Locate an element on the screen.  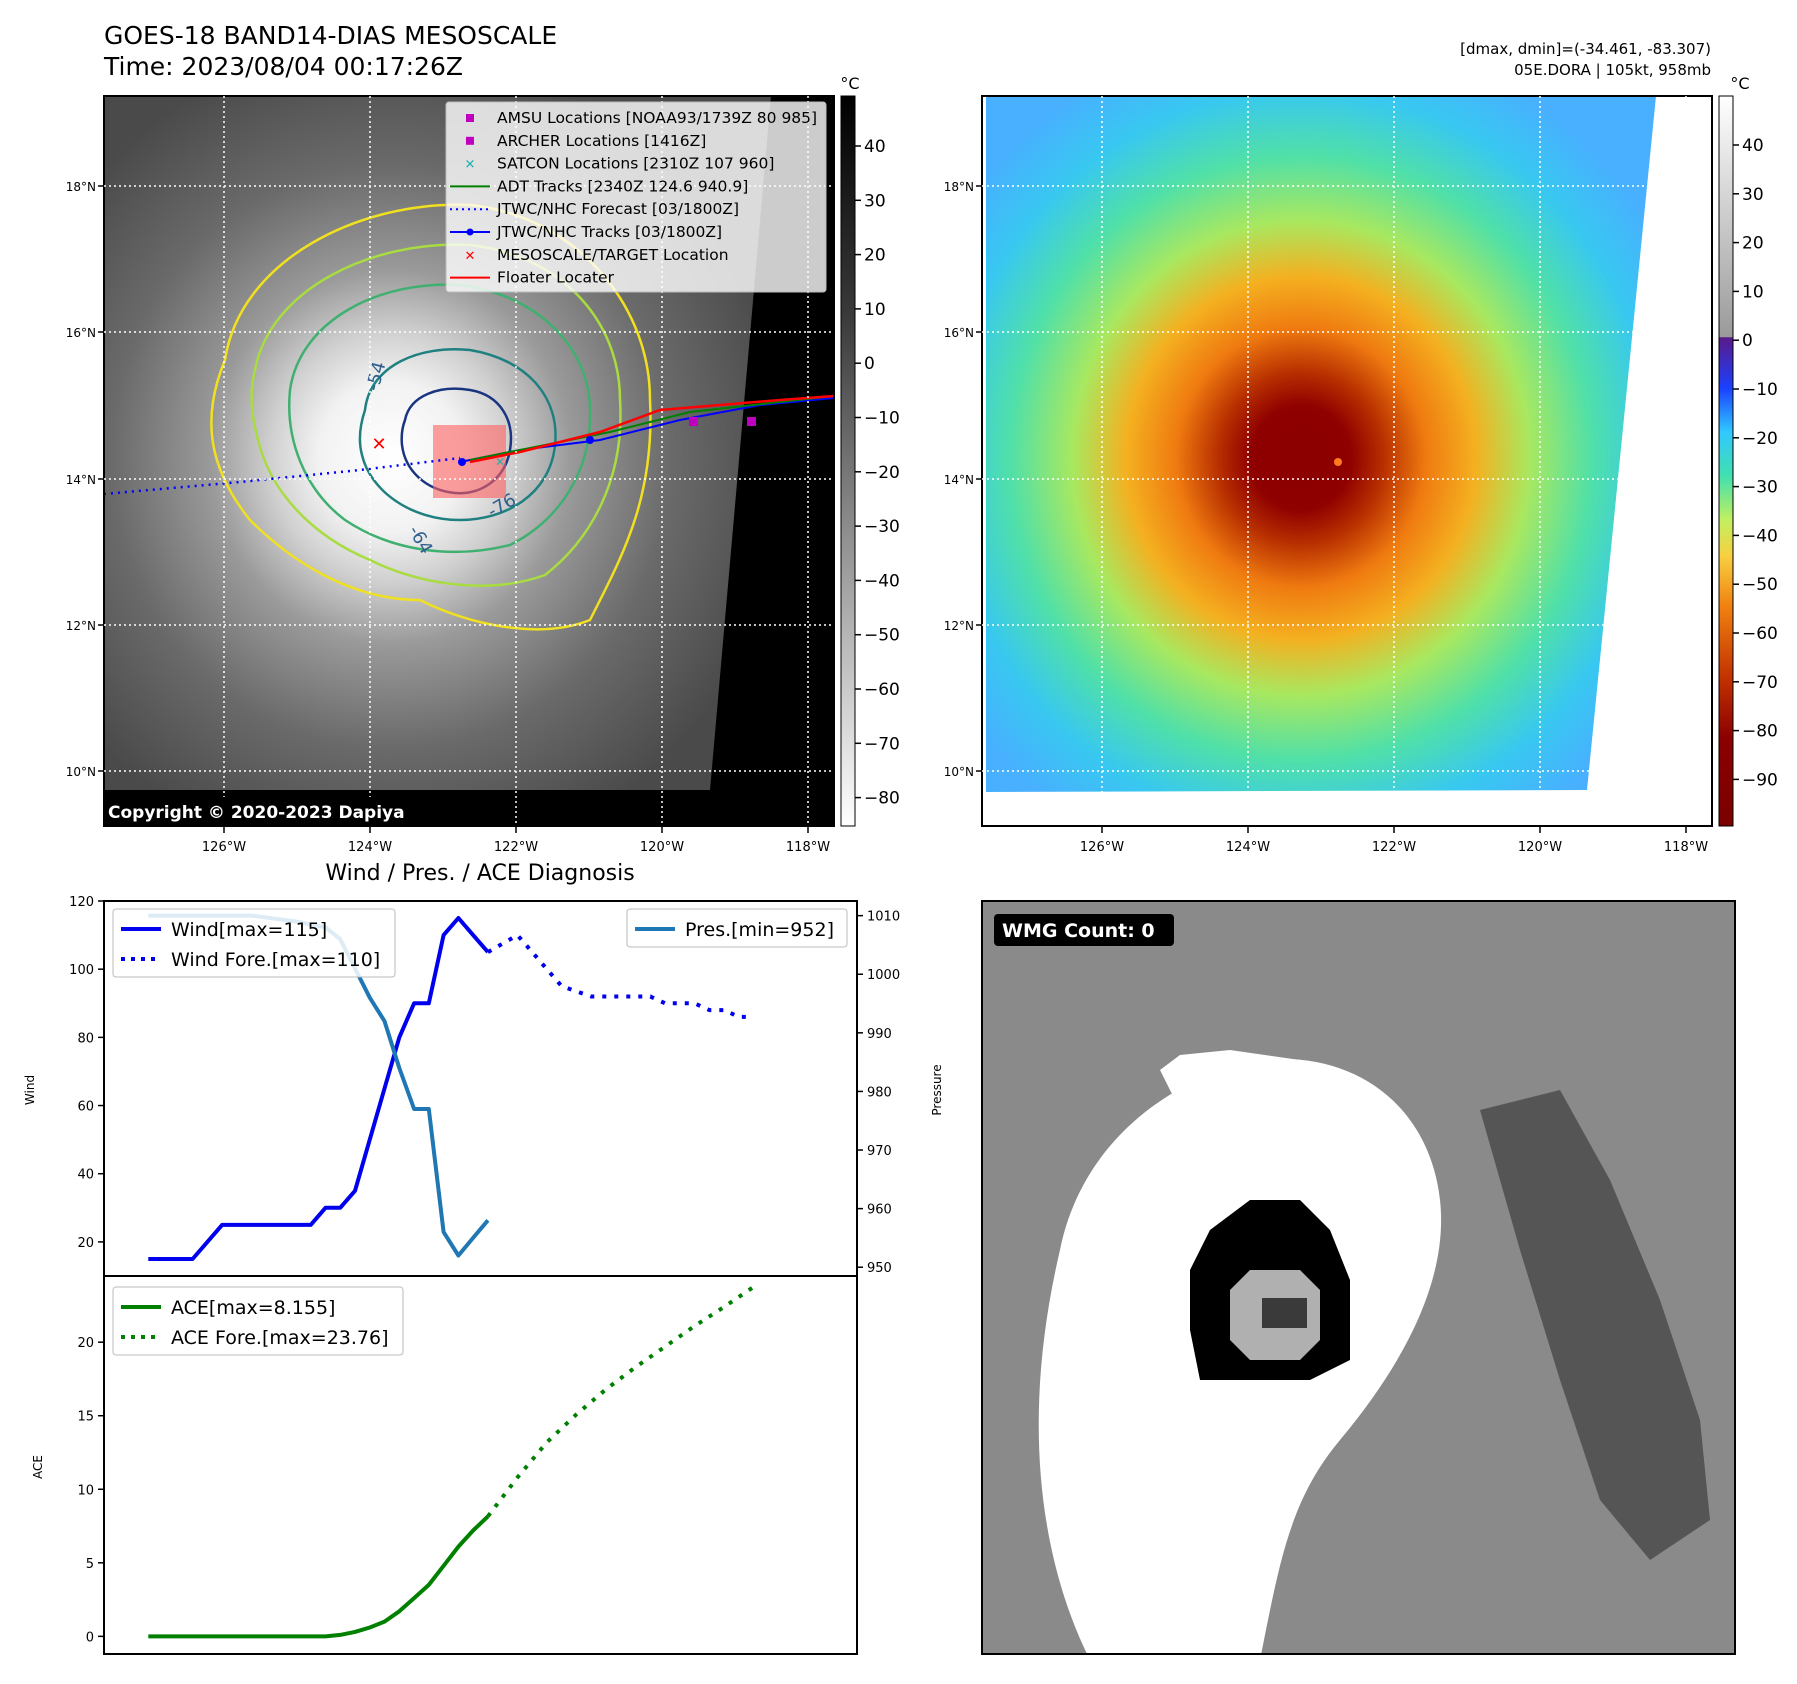
y2-tick-label: 980 is located at coordinates (879, 1092).